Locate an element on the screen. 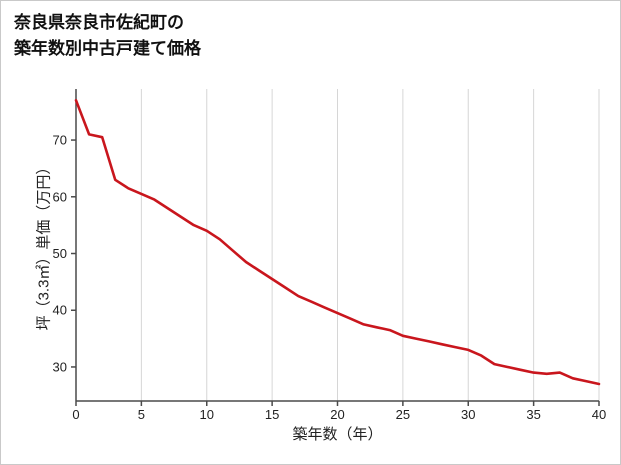 The height and width of the screenshot is (465, 621). x-tick-label: 5 is located at coordinates (141, 414).